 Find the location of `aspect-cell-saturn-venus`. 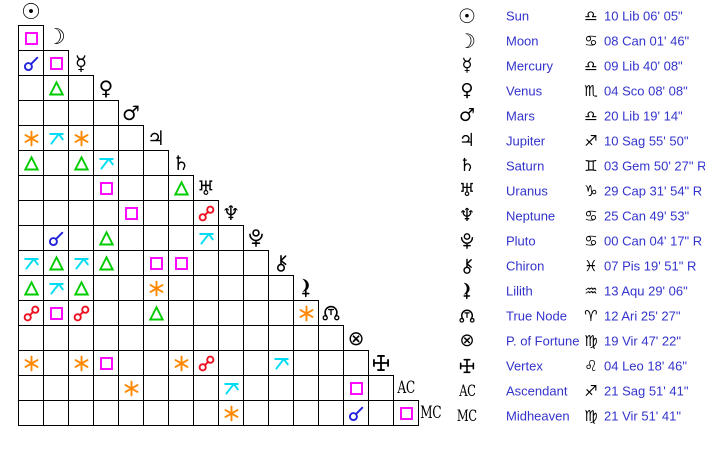

aspect-cell-saturn-venus is located at coordinates (106, 163).